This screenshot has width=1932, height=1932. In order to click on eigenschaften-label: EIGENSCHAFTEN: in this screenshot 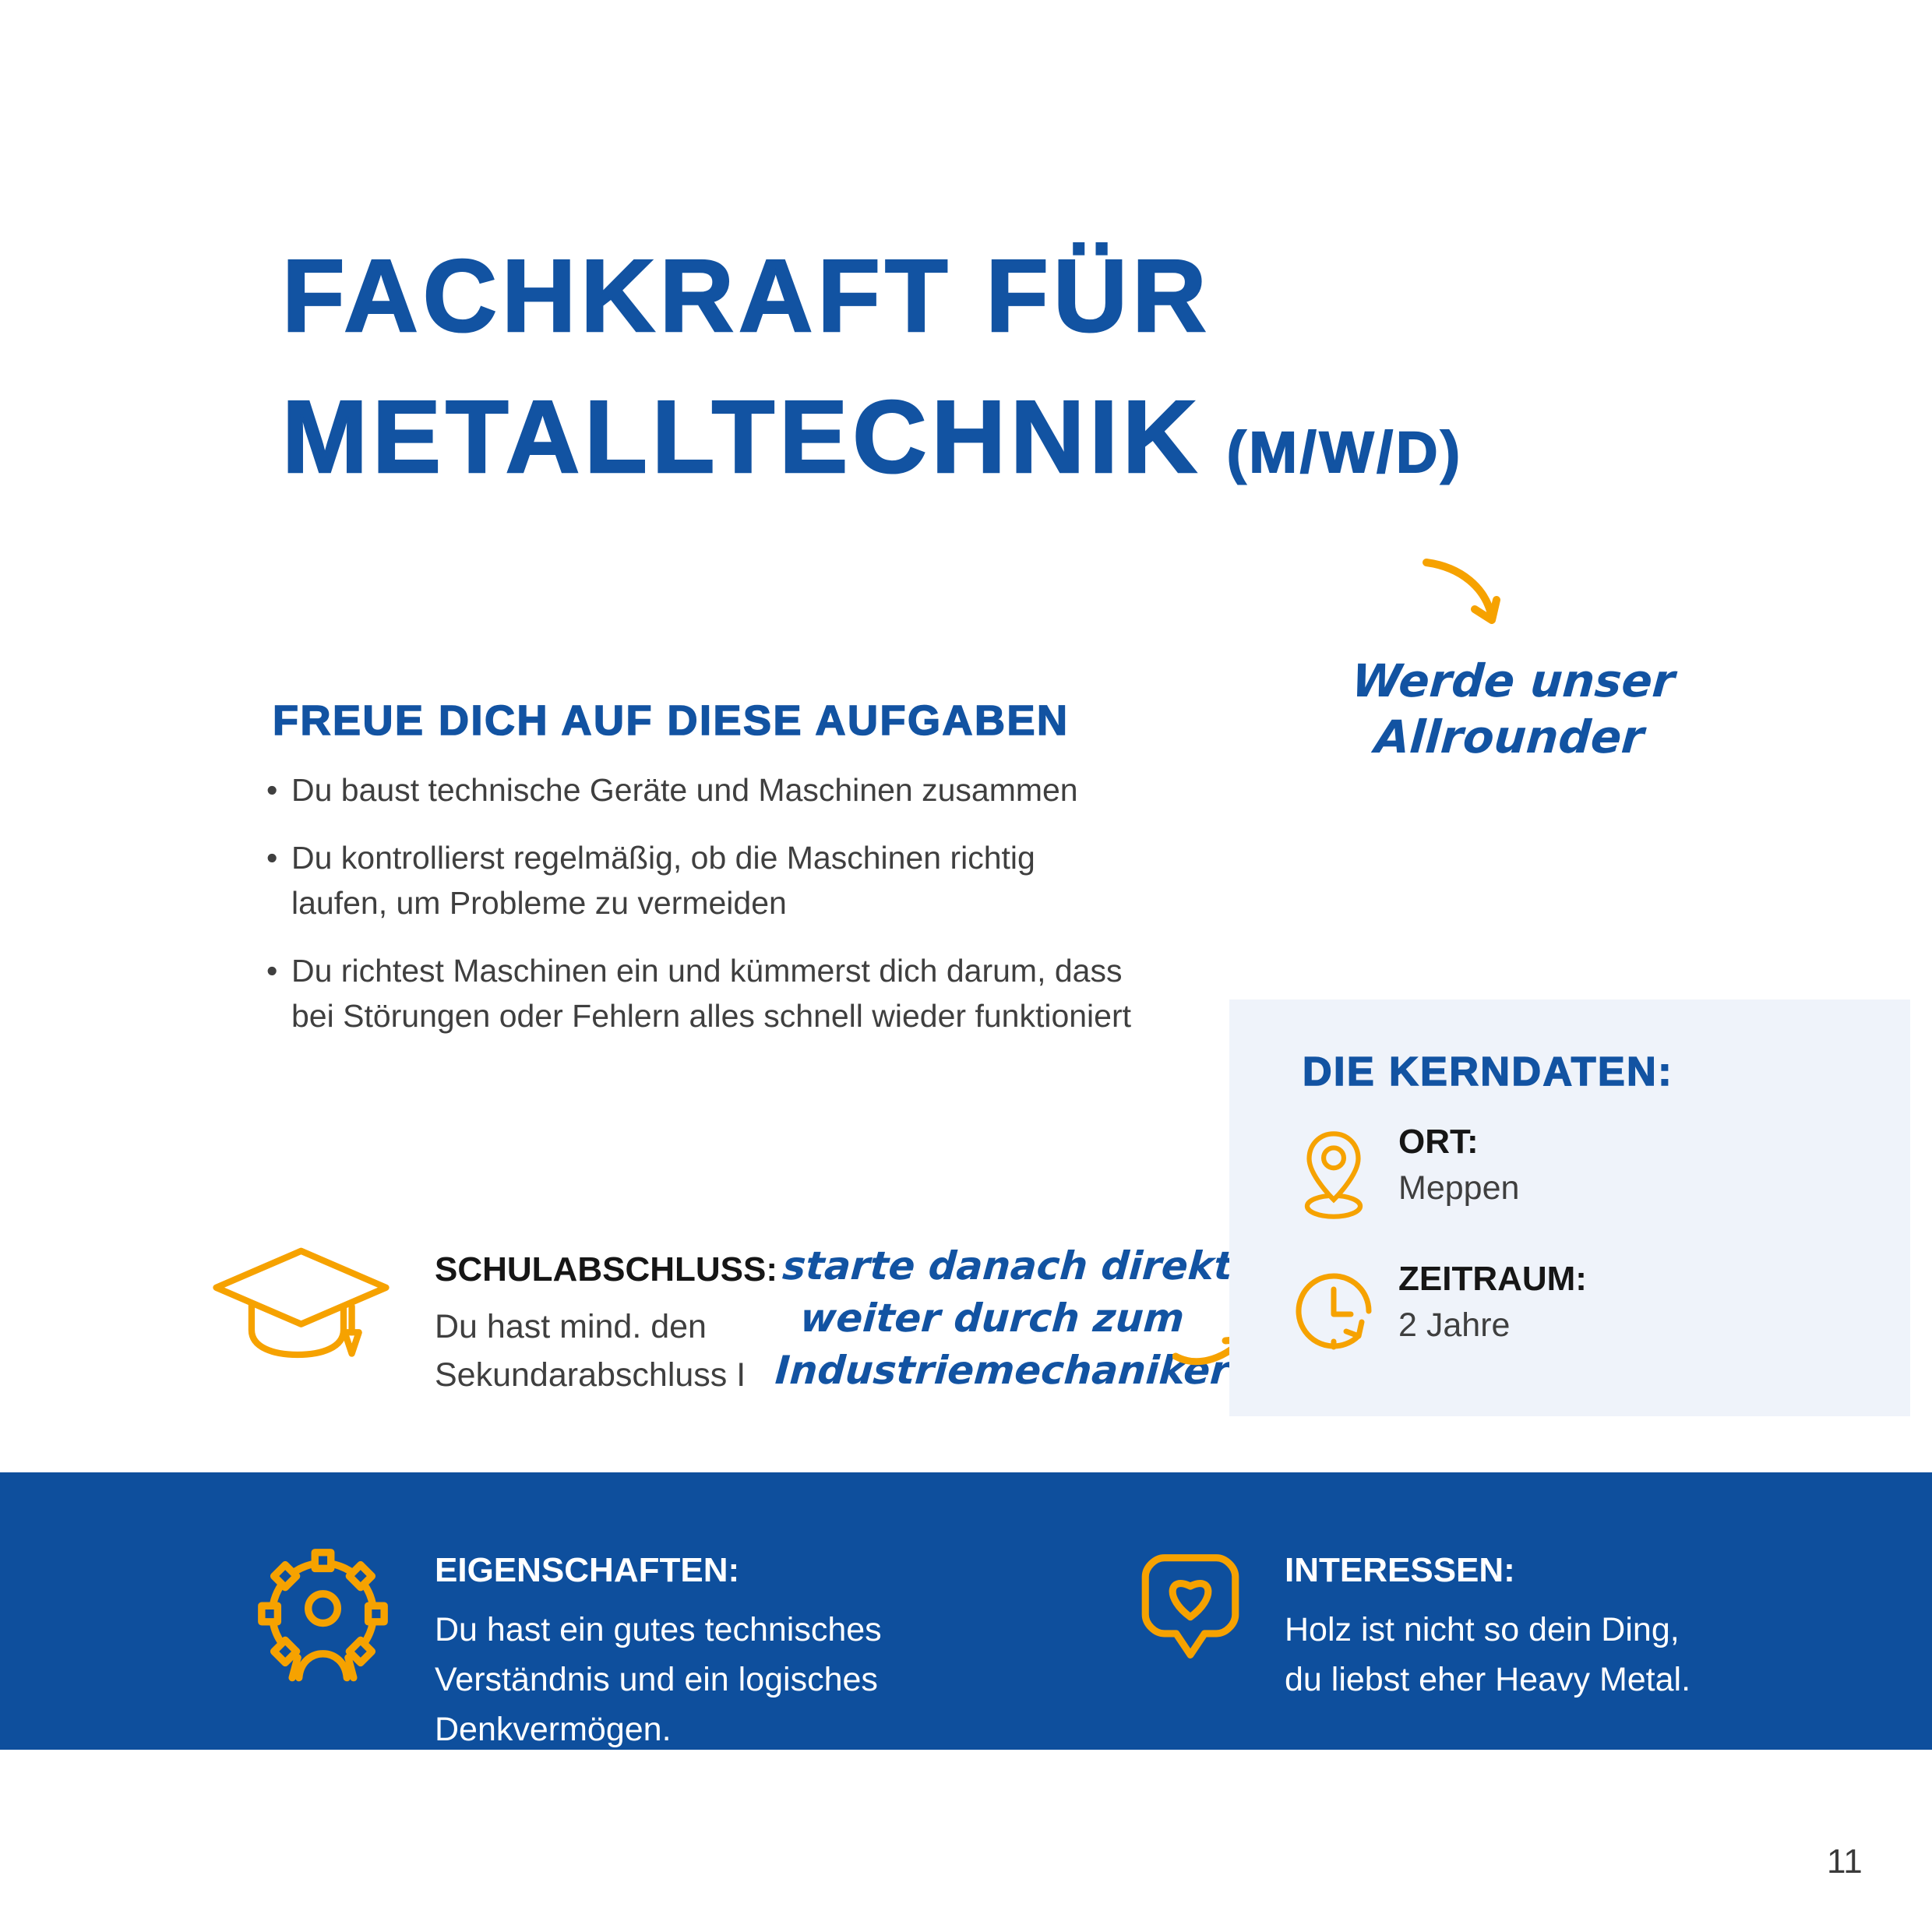, I will do `click(588, 1570)`.